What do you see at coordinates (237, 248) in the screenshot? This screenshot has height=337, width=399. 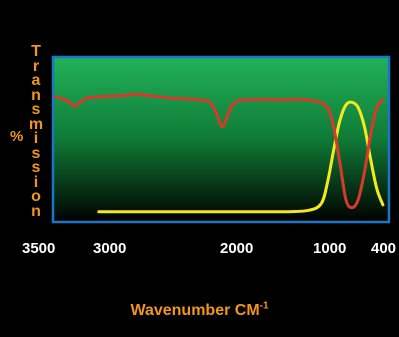 I see `x-tick-label: 2000` at bounding box center [237, 248].